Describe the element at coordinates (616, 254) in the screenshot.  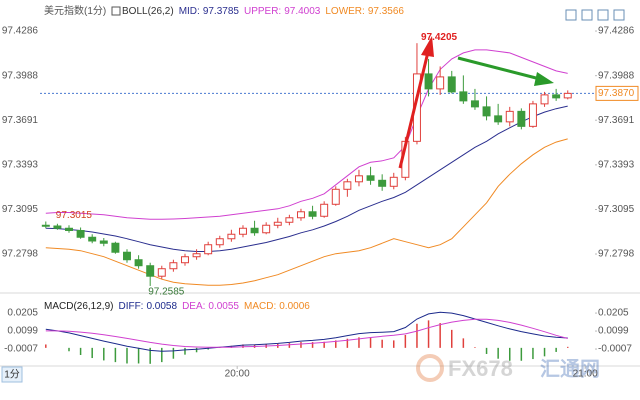
I see `y-tick-label-right: 97.2798` at that location.